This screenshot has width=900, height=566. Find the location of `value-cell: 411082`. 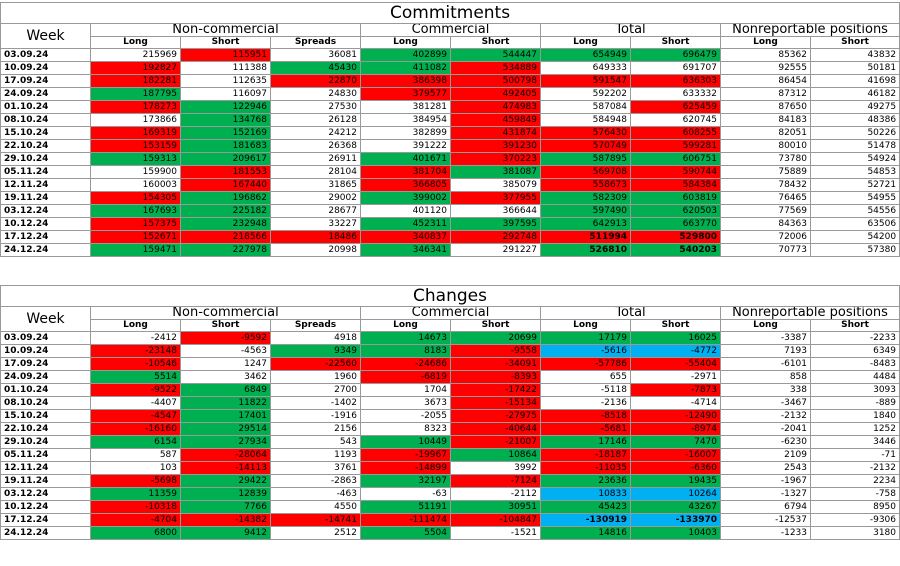

value-cell: 411082 is located at coordinates (405, 68).